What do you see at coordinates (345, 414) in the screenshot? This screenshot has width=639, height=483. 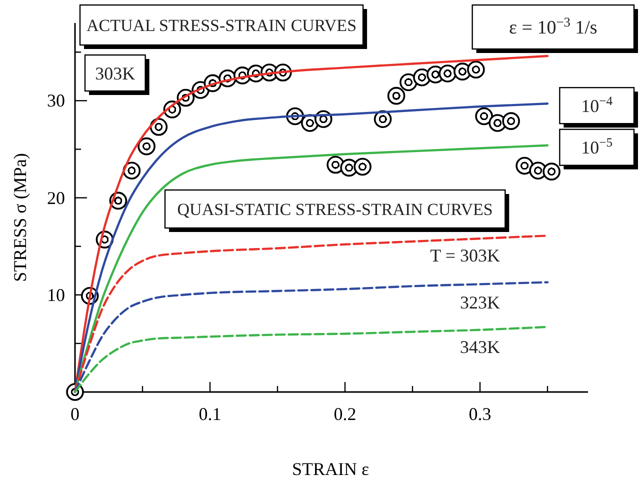 I see `x-tick-label: 0.2` at bounding box center [345, 414].